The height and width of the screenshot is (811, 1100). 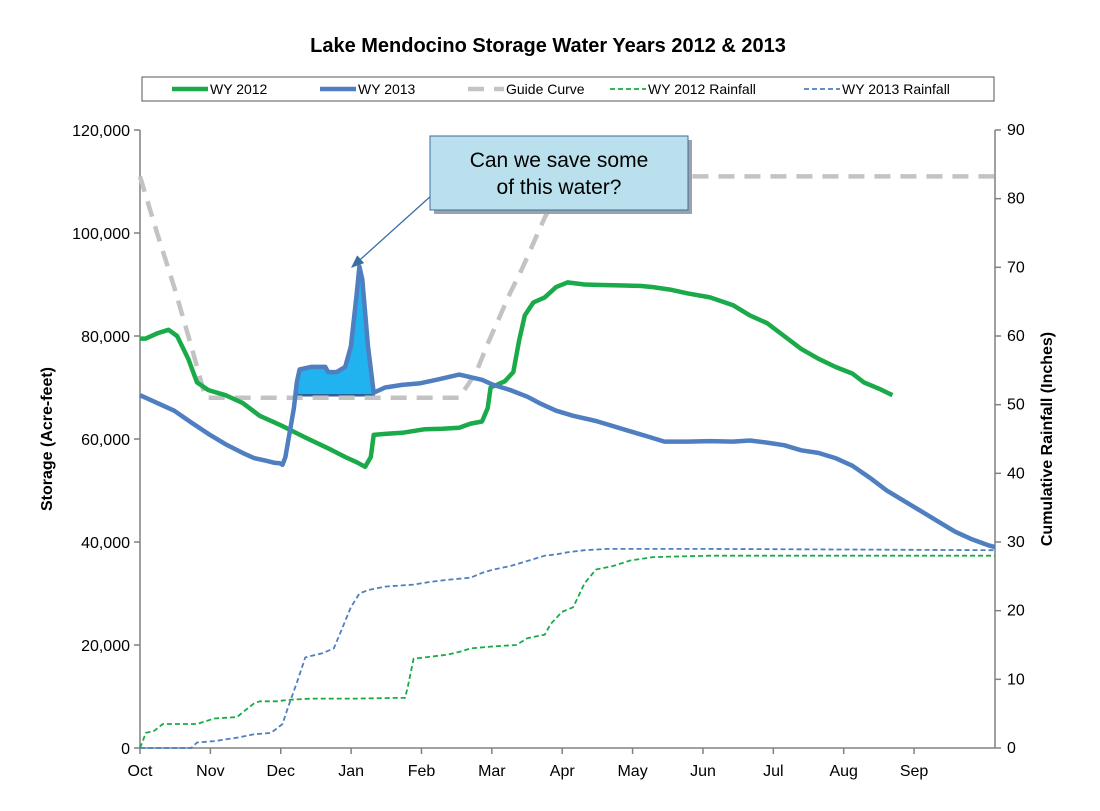 What do you see at coordinates (1016, 679) in the screenshot?
I see `y2-tick-label: 10` at bounding box center [1016, 679].